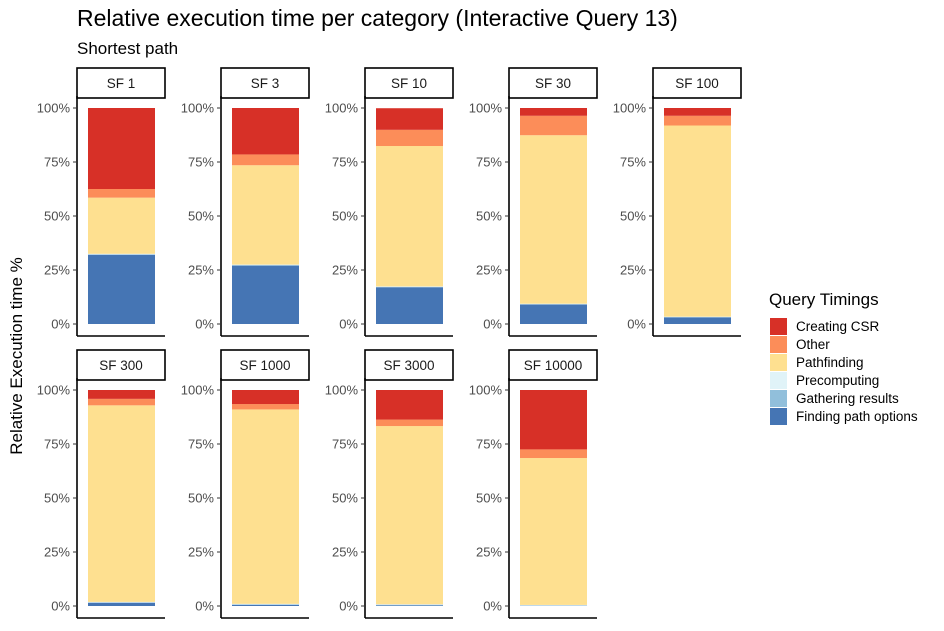 This screenshot has width=944, height=631. What do you see at coordinates (830, 362) in the screenshot?
I see `legend-label-pathfinding: Pathfinding` at bounding box center [830, 362].